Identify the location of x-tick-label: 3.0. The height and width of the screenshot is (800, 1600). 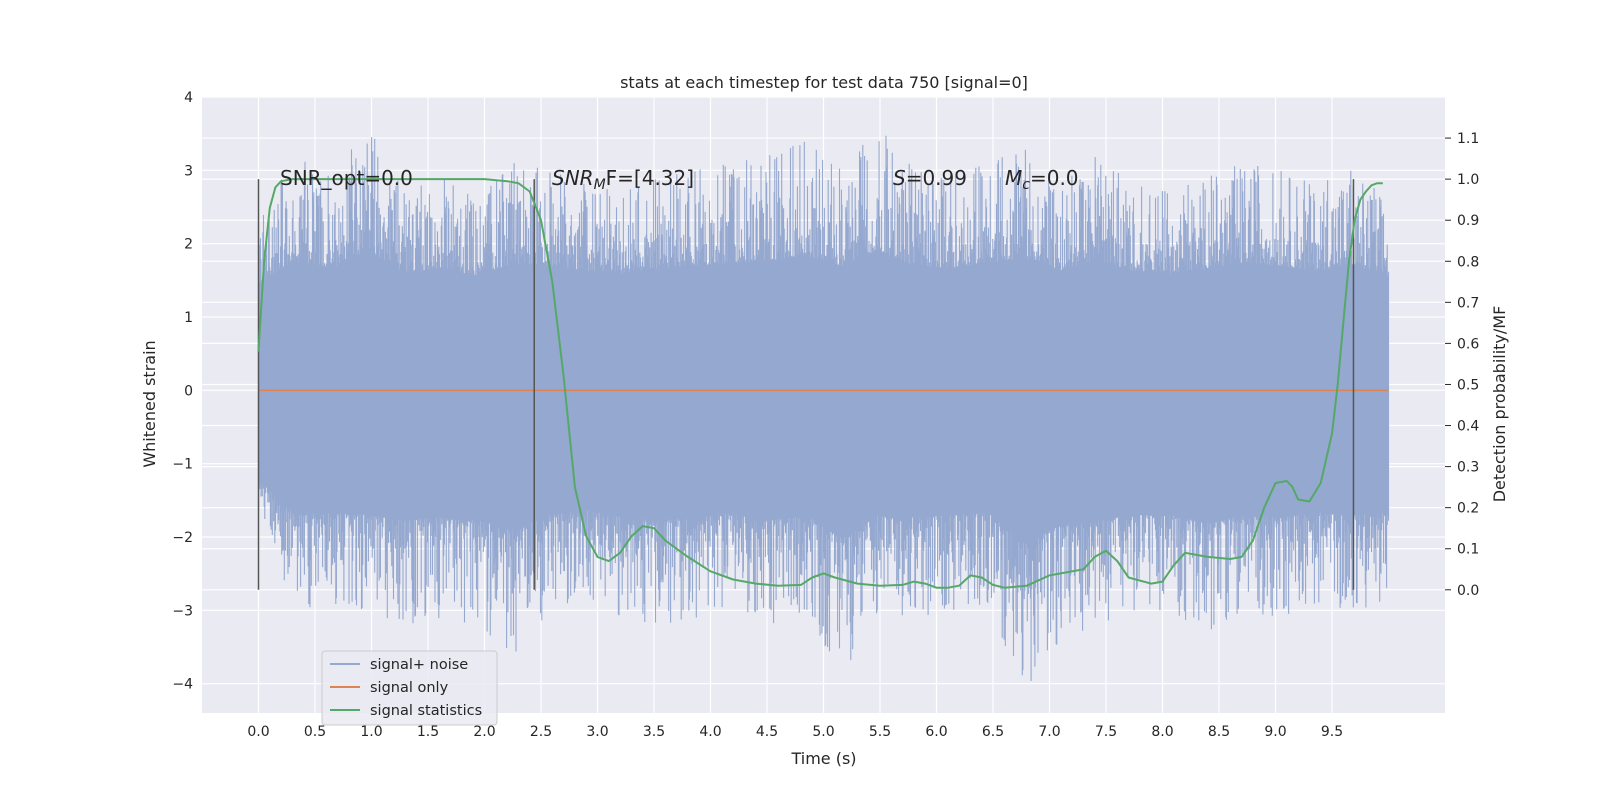
(597, 732).